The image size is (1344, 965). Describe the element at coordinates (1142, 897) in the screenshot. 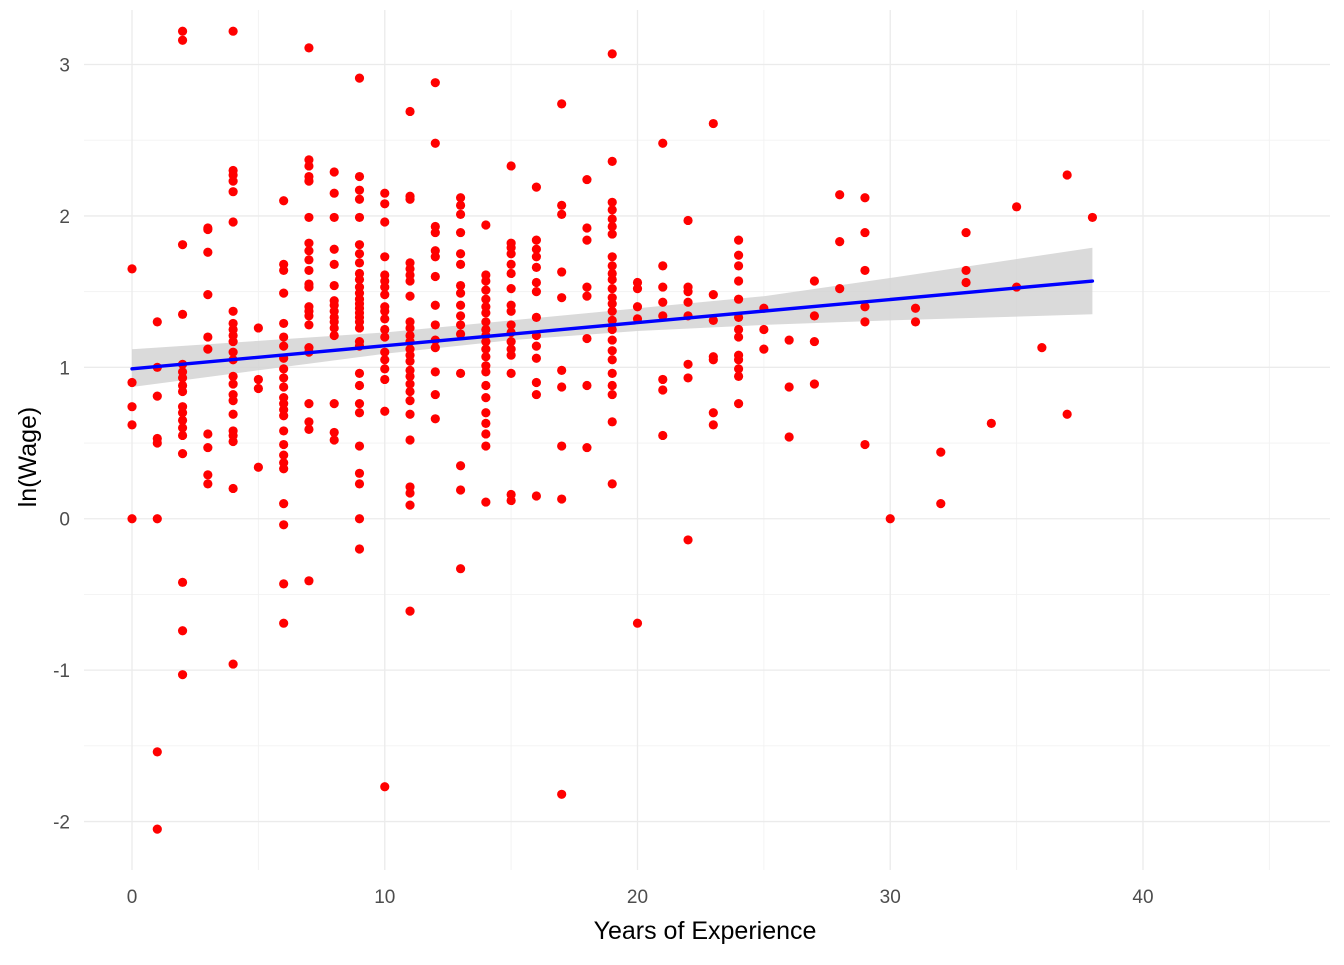

I see `x-tick-label: 40` at that location.